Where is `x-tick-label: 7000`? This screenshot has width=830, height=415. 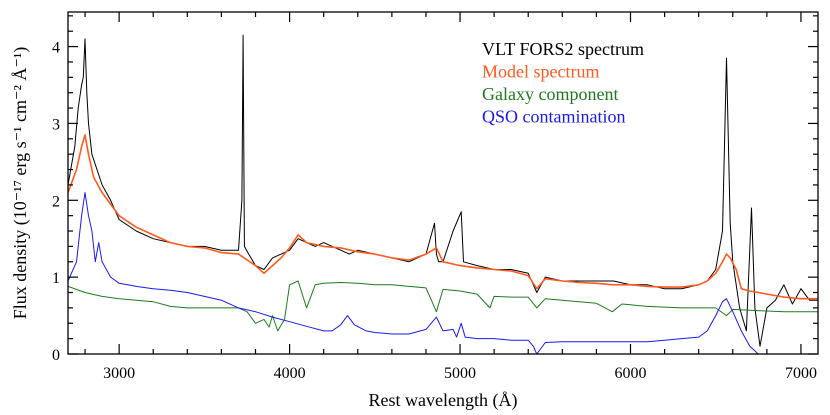
x-tick-label: 7000 is located at coordinates (801, 373).